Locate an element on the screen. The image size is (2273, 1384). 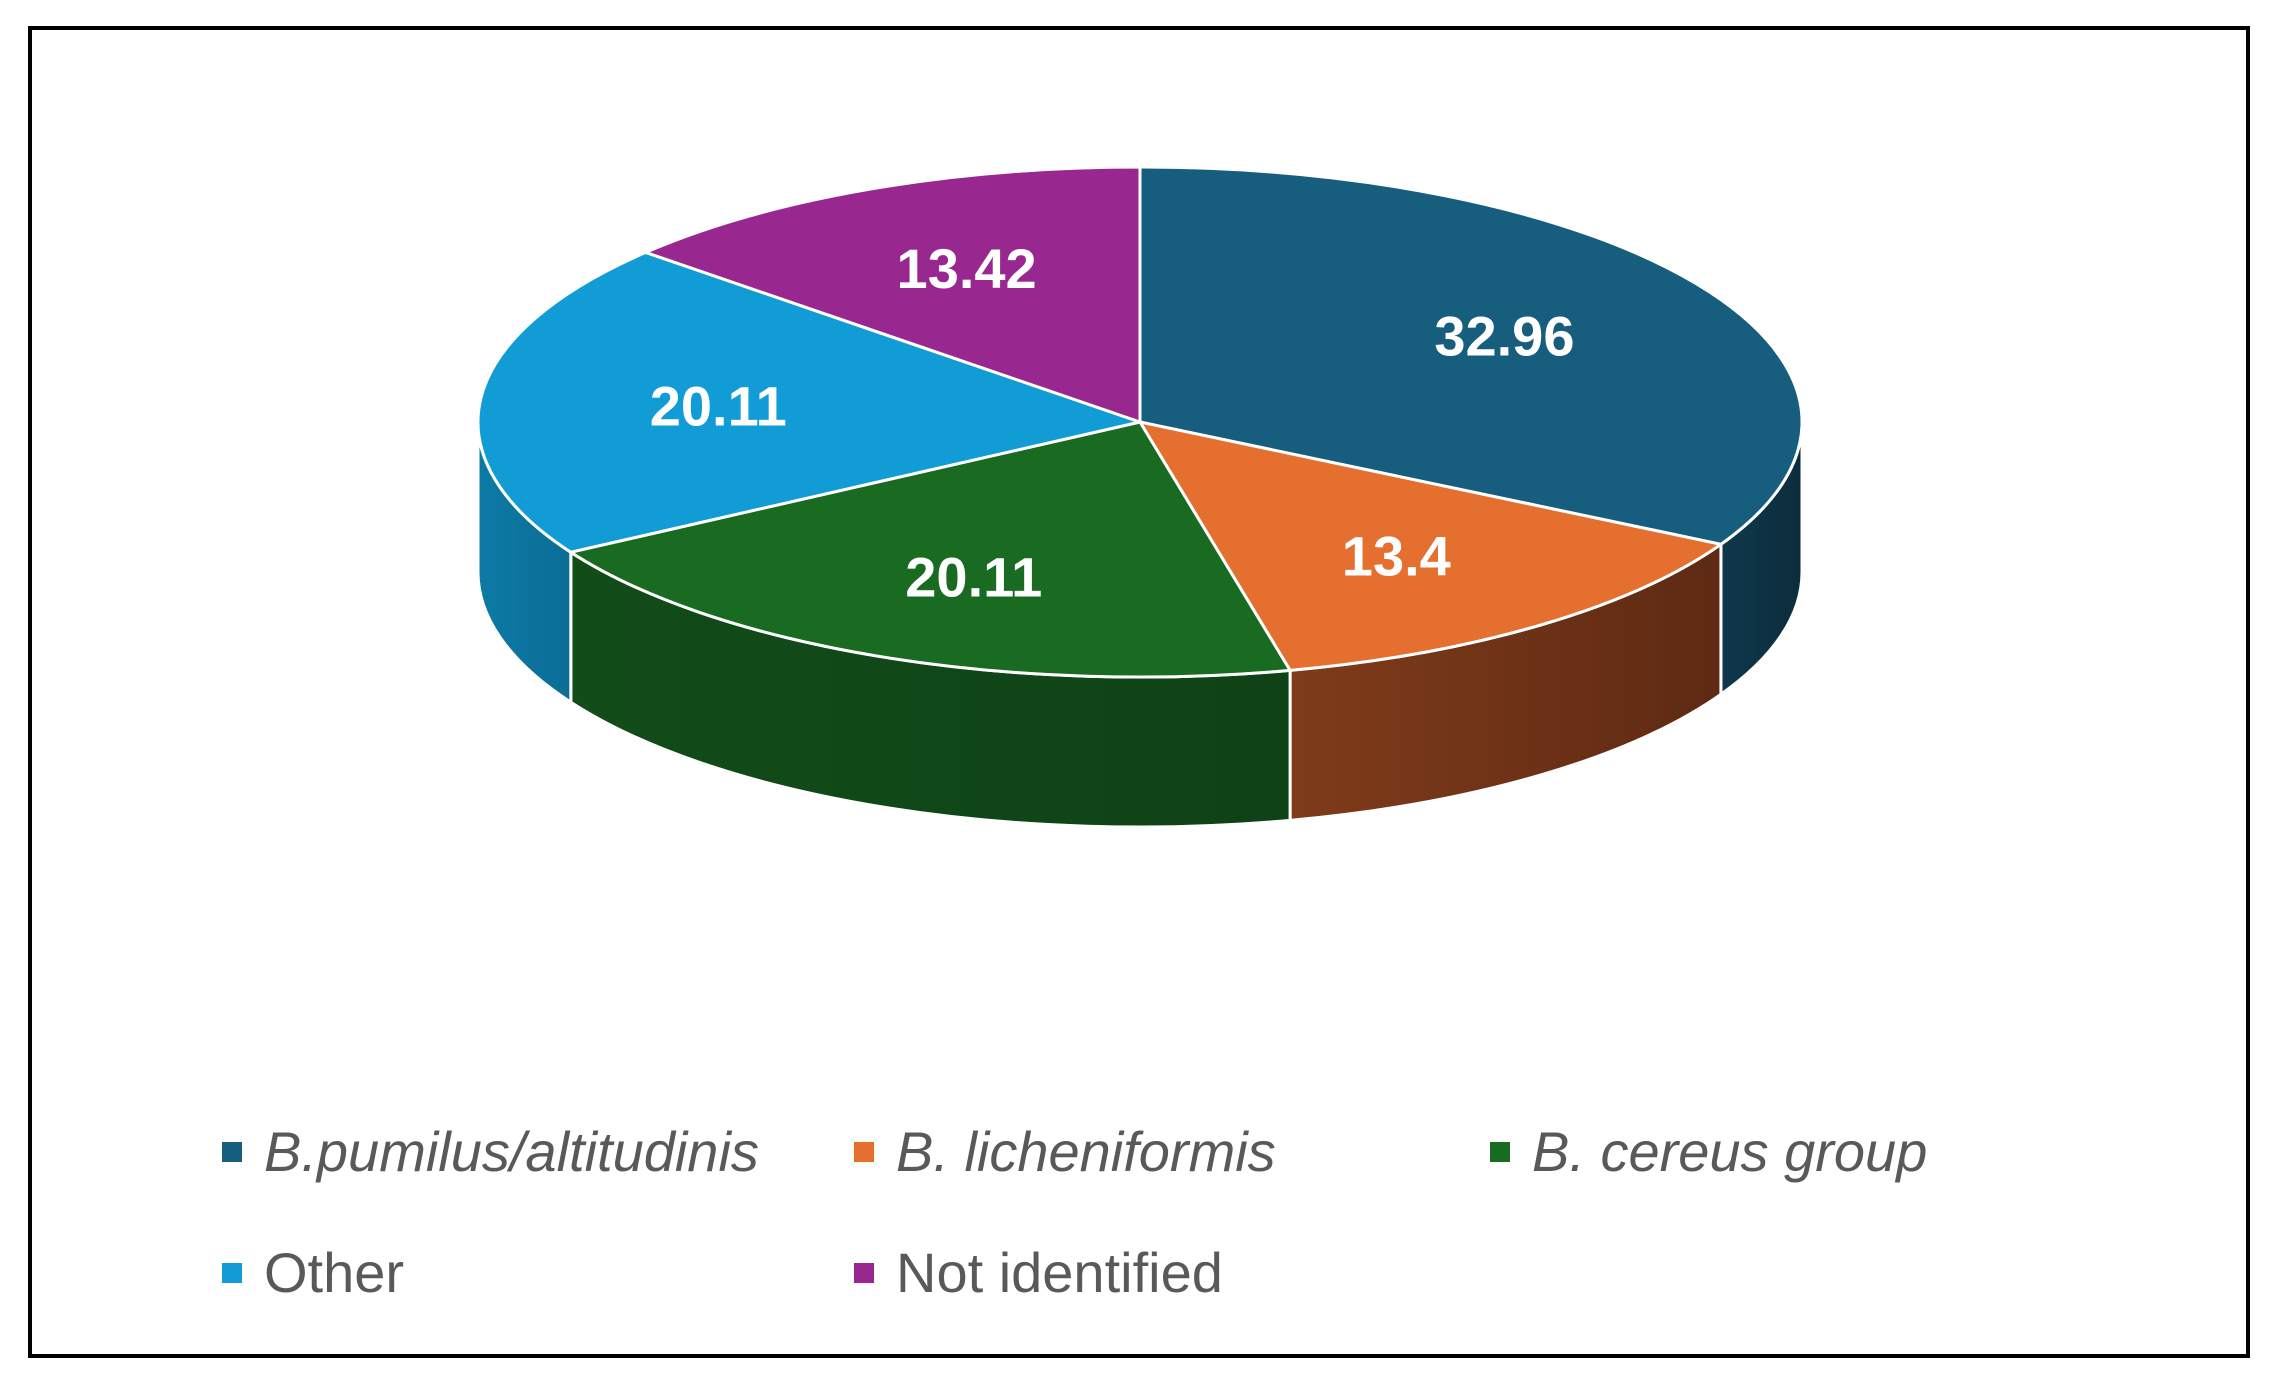
pie-data-labels: 32.96 13.4 20.11 20.11 13.42 is located at coordinates (1112, 422).